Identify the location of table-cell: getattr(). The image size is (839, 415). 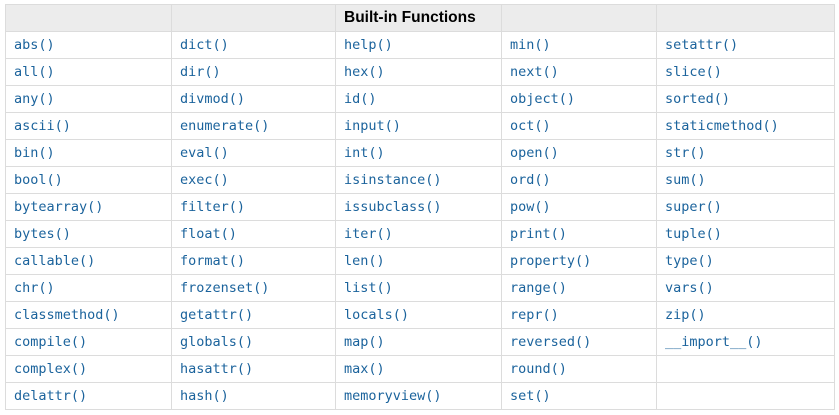
(253, 315).